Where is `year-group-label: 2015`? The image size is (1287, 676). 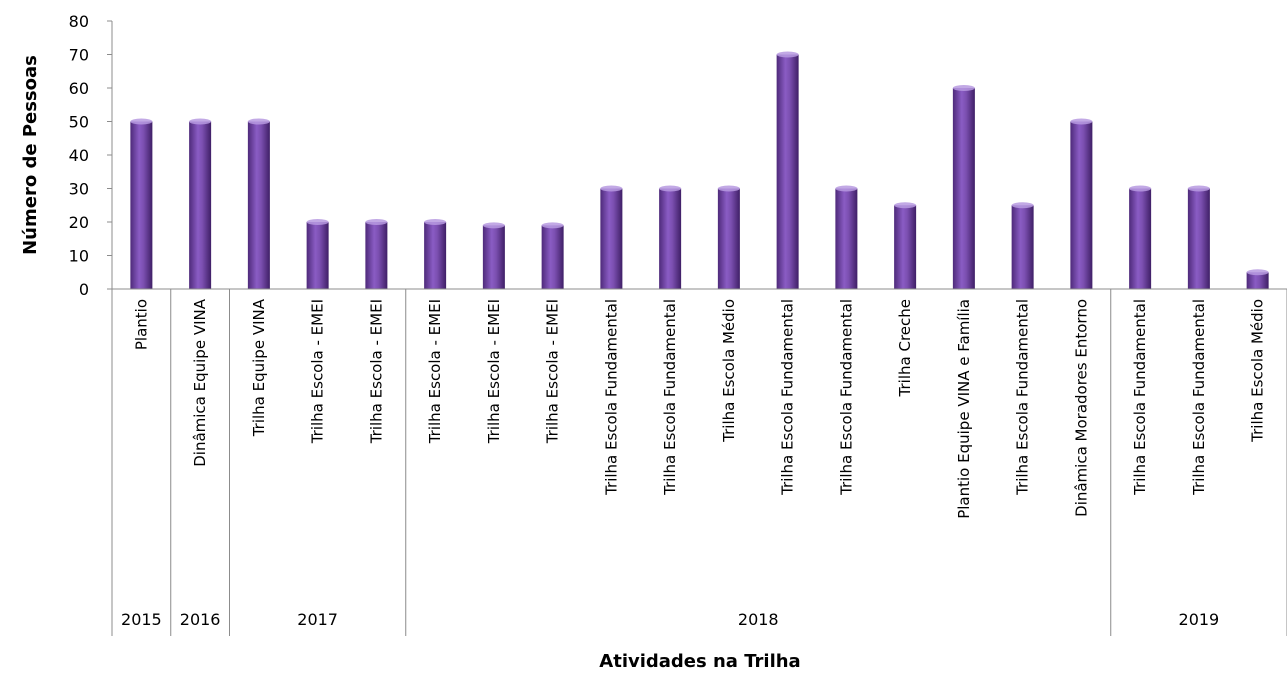
year-group-label: 2015 is located at coordinates (141, 619).